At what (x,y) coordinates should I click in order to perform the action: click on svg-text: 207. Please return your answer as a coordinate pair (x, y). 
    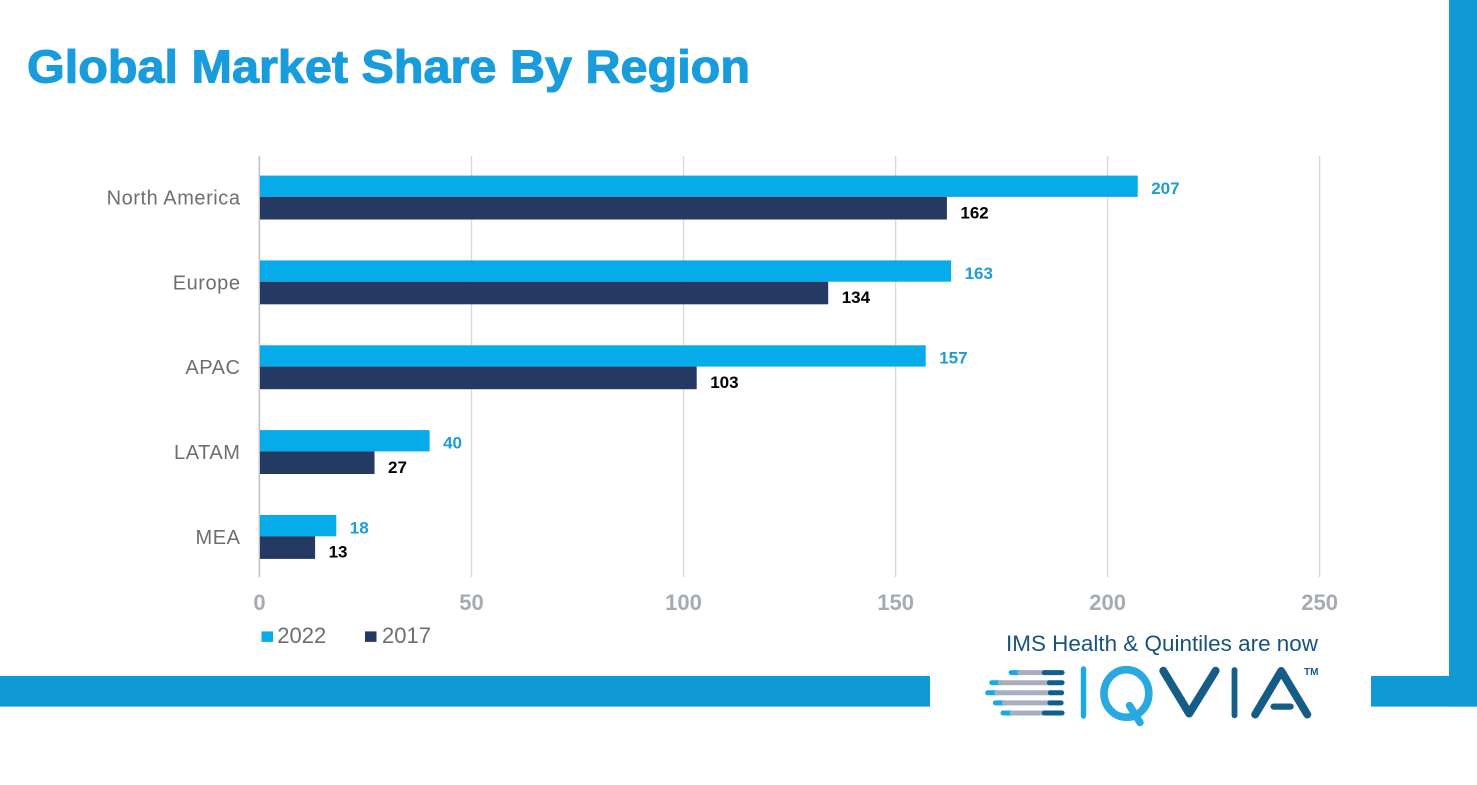
    Looking at the image, I should click on (1165, 188).